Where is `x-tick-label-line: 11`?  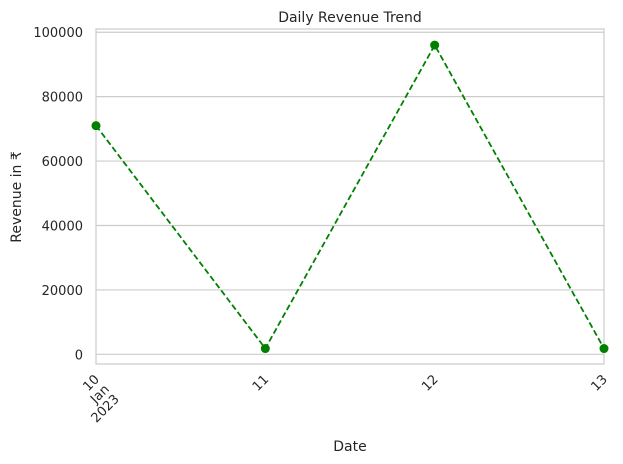 x-tick-label-line: 11 is located at coordinates (261, 383).